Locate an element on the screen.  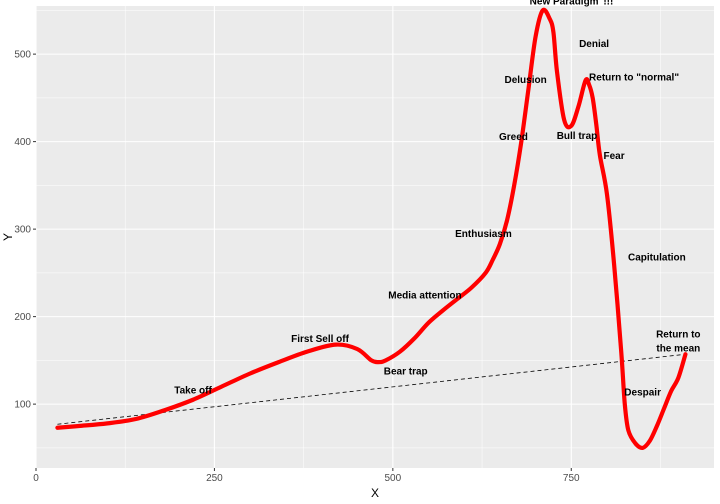
annotation-label: Greed is located at coordinates (513, 137).